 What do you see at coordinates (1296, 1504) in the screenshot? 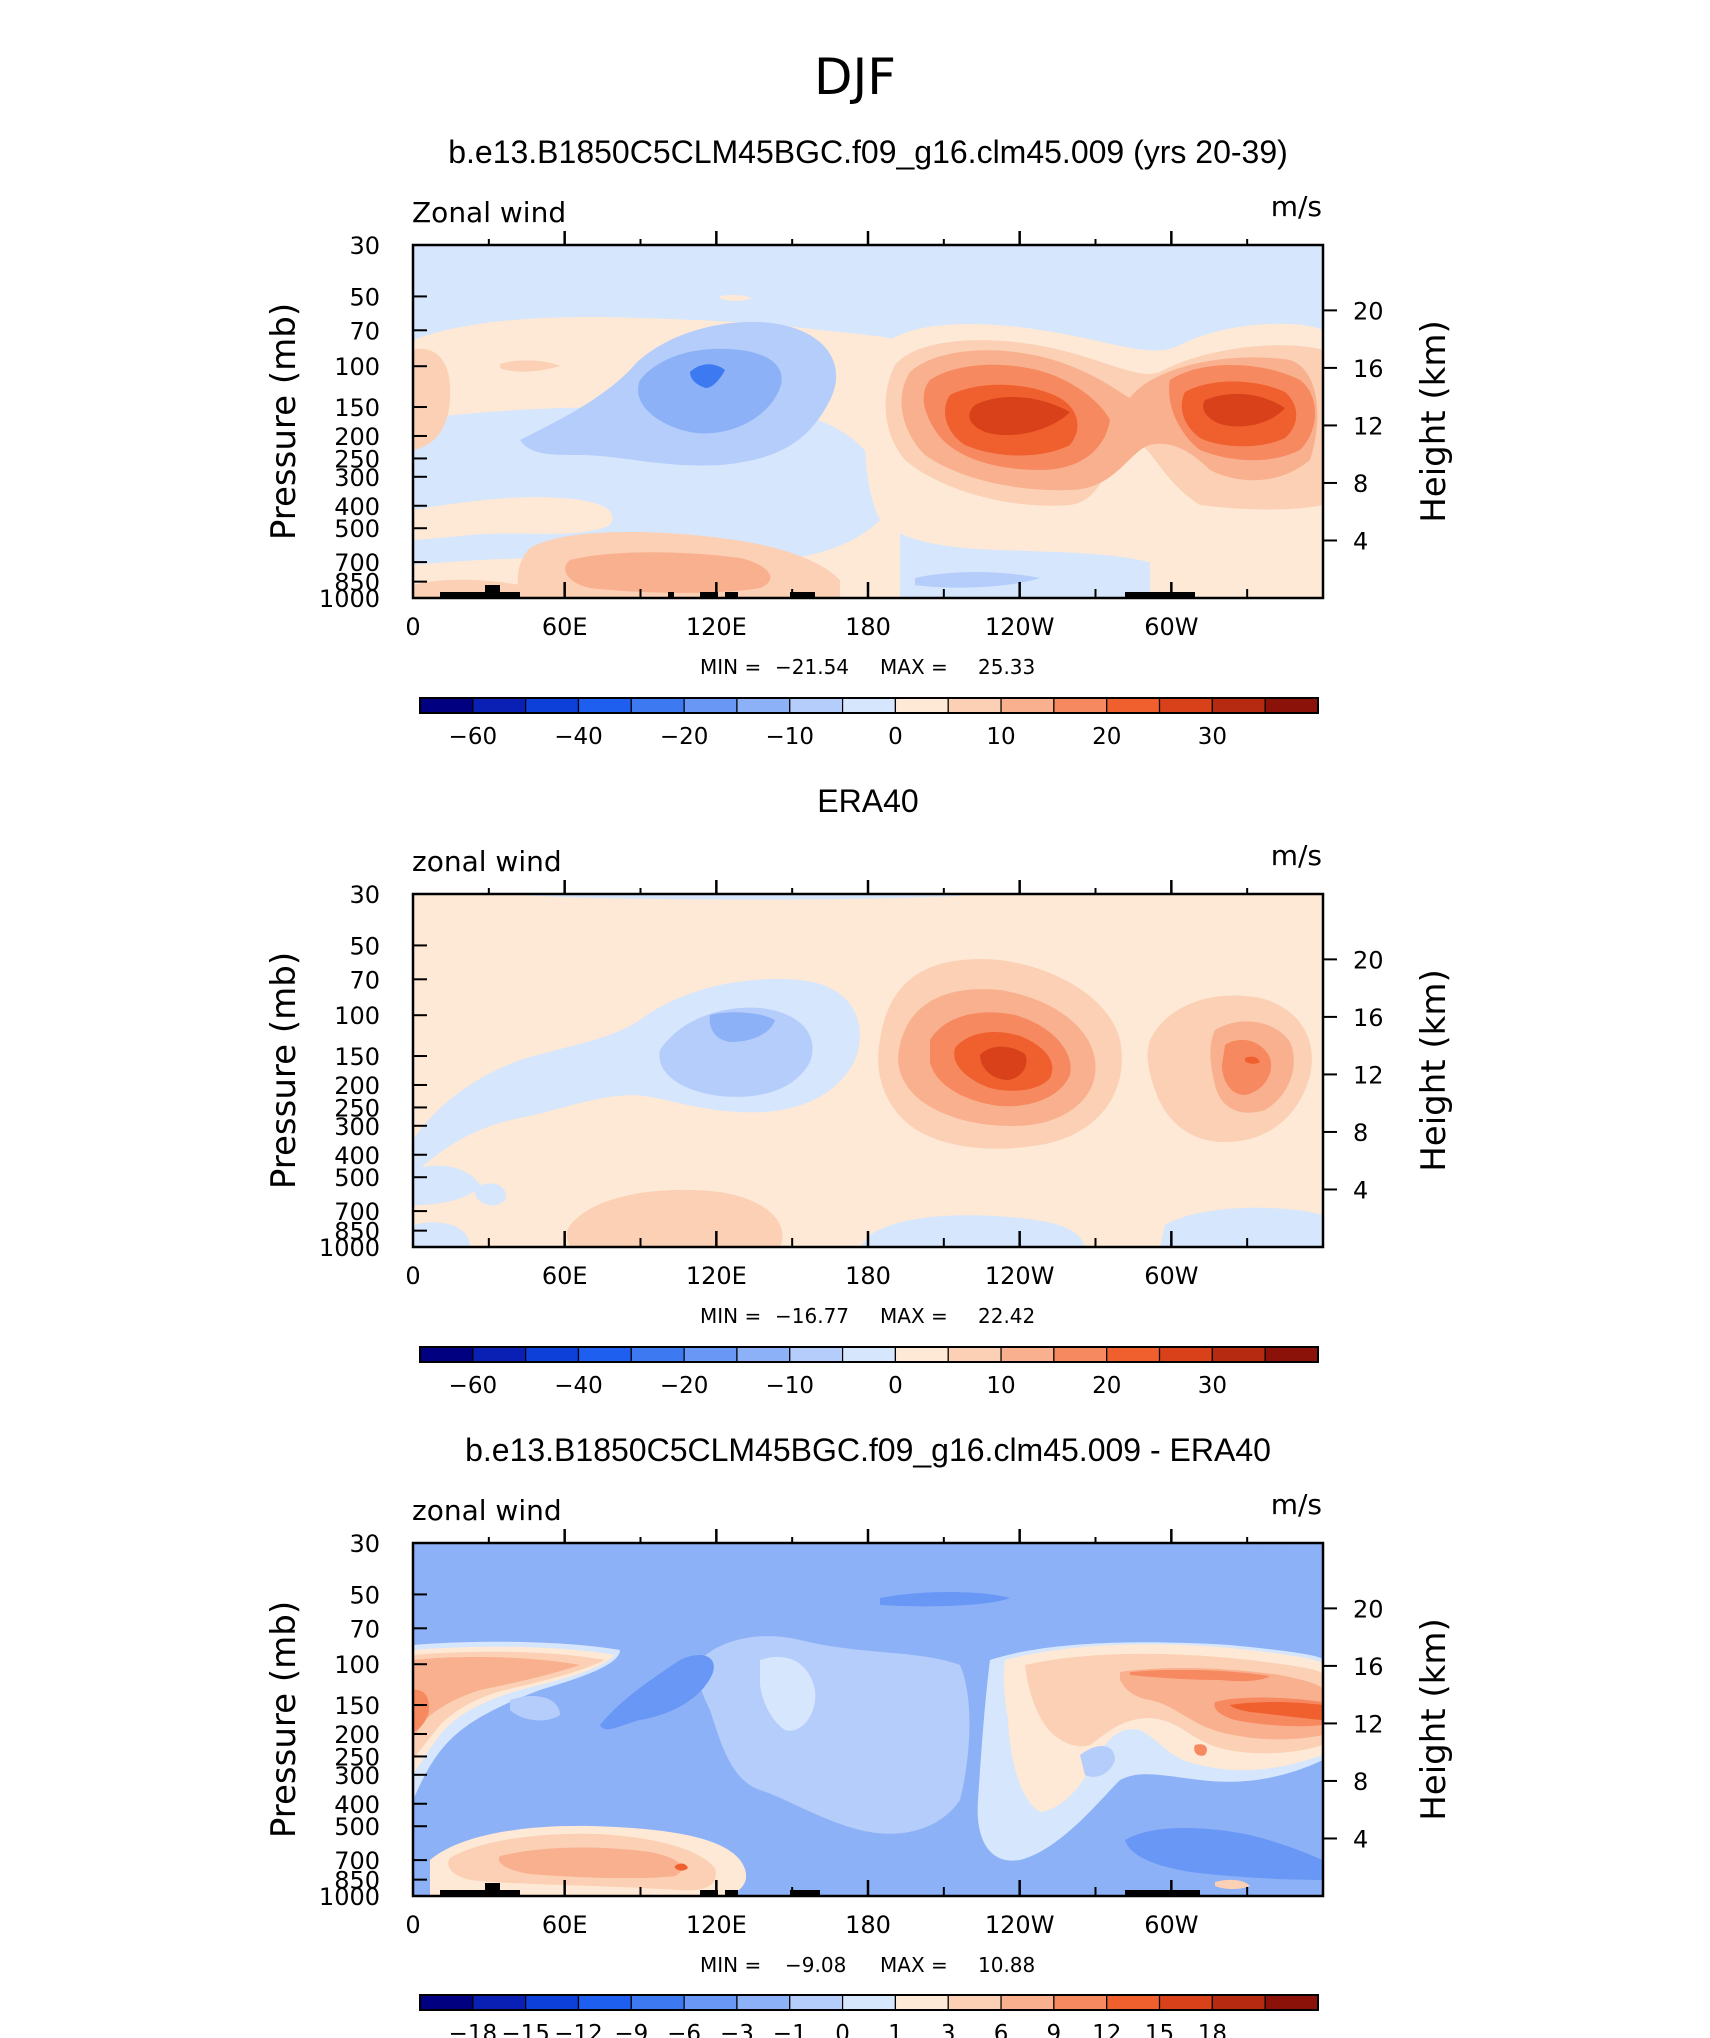
I see `unit-label: m/s` at bounding box center [1296, 1504].